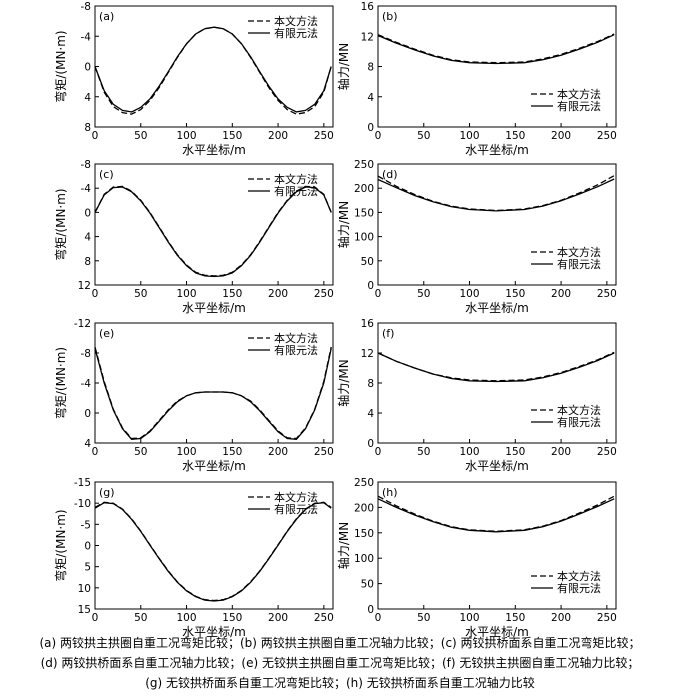  Describe the element at coordinates (340, 683) in the screenshot. I see `caption-line-3: (g) 无铰拱桥面系自重工况弯矩比较；(h) 无铰拱桥面系自重工况轴力比较` at that location.